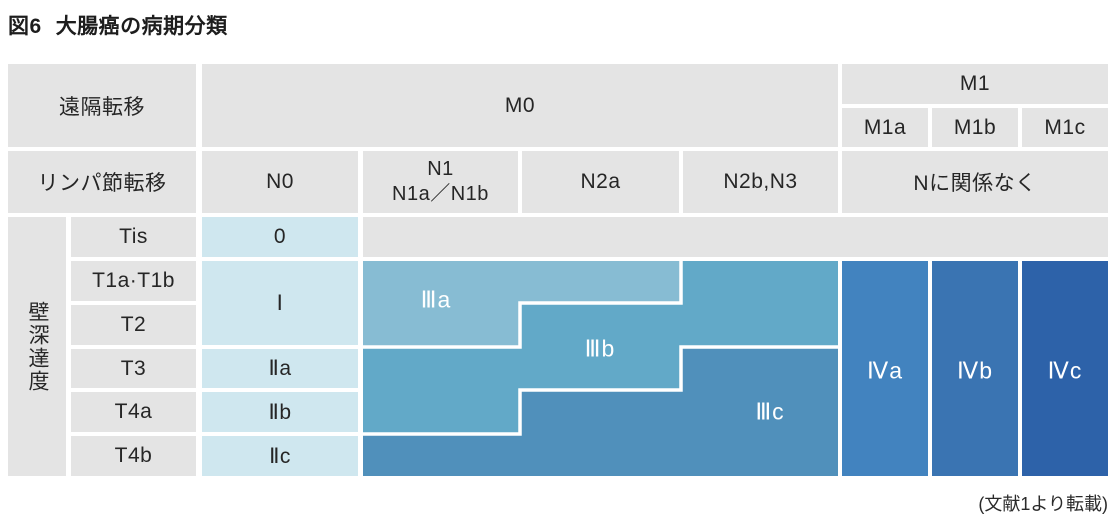  What do you see at coordinates (280, 237) in the screenshot?
I see `stage-cell-0: 0` at bounding box center [280, 237].